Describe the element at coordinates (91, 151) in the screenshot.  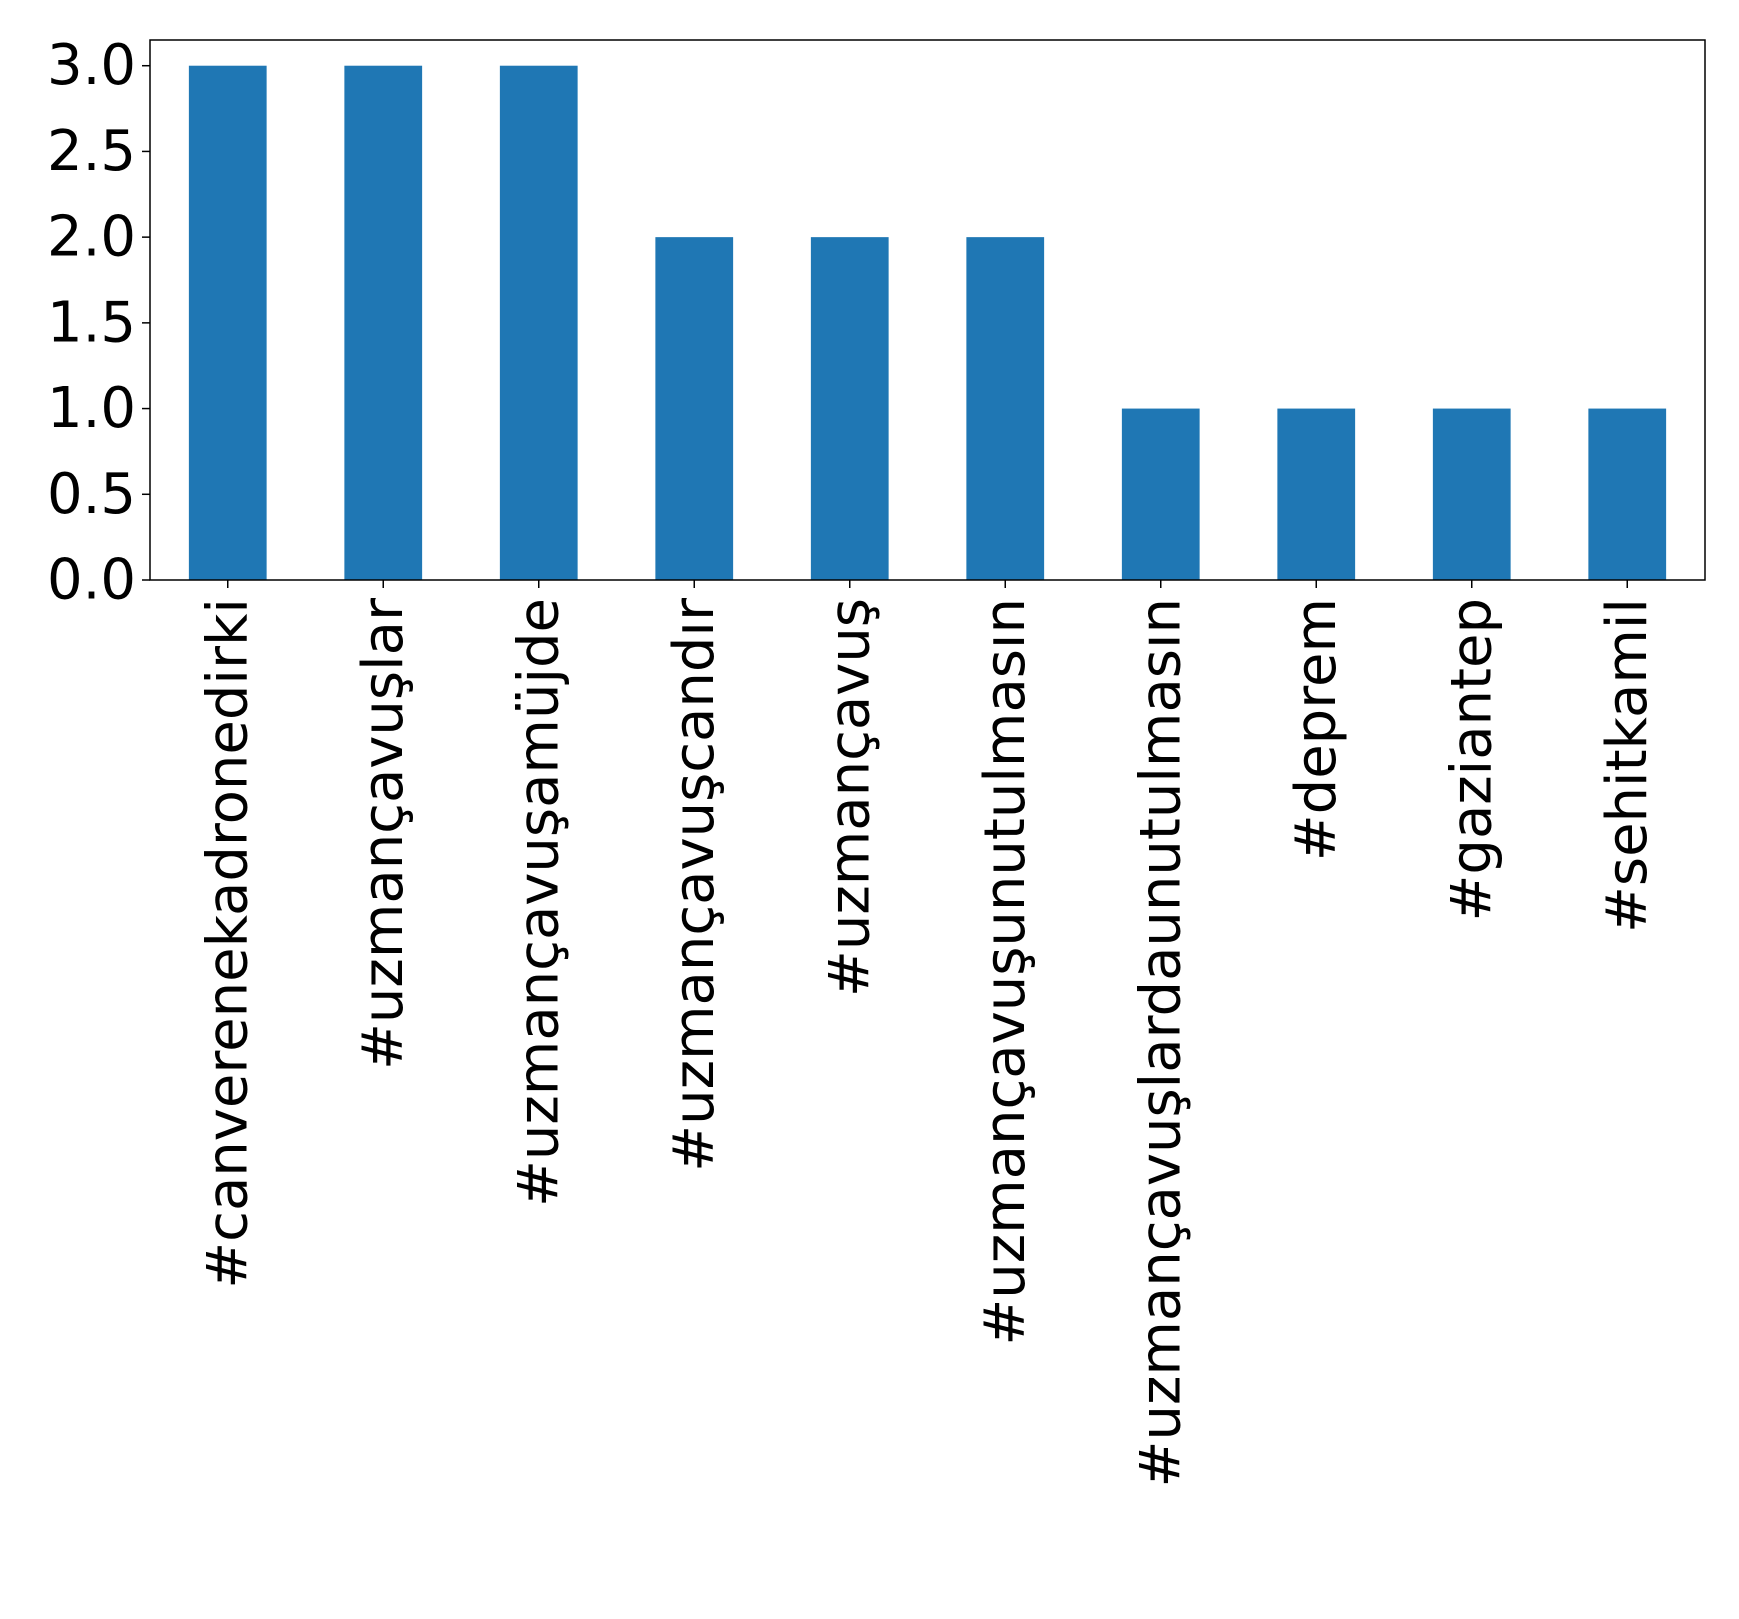
I see `y-tick-label-5: 2.5` at that location.